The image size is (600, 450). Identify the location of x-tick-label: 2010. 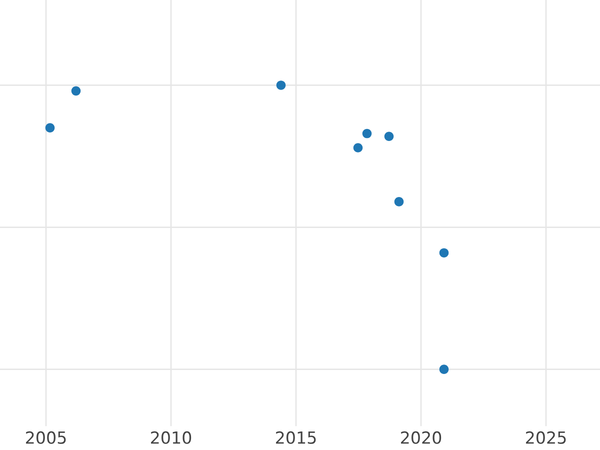
(171, 437).